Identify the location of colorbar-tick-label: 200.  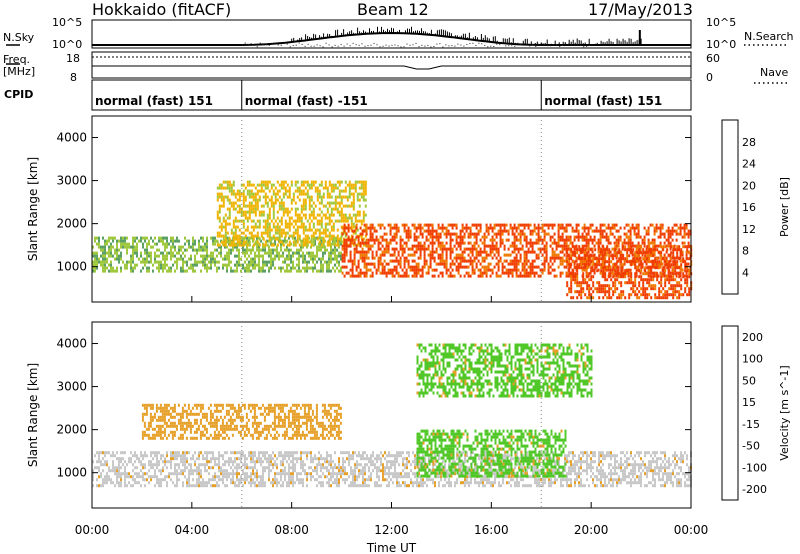
(752, 337).